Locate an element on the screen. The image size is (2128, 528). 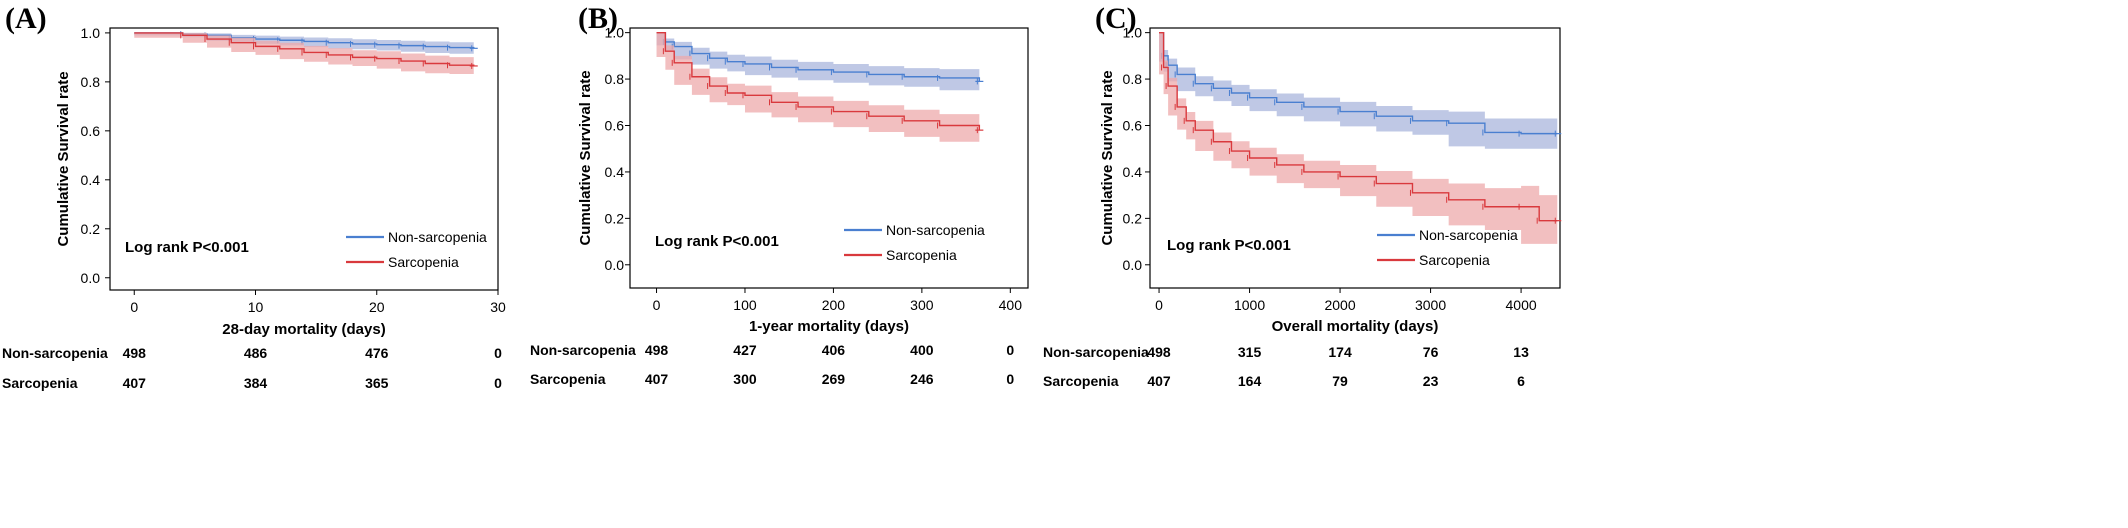
x-tick-label: 10 is located at coordinates (256, 307).